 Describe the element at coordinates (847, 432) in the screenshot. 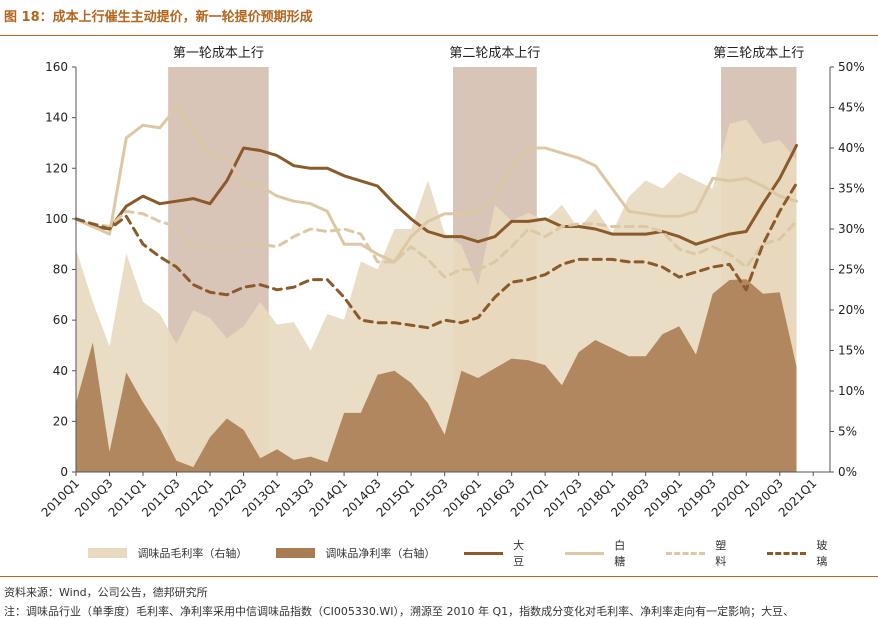

I see `right-tick-label: 5%` at that location.